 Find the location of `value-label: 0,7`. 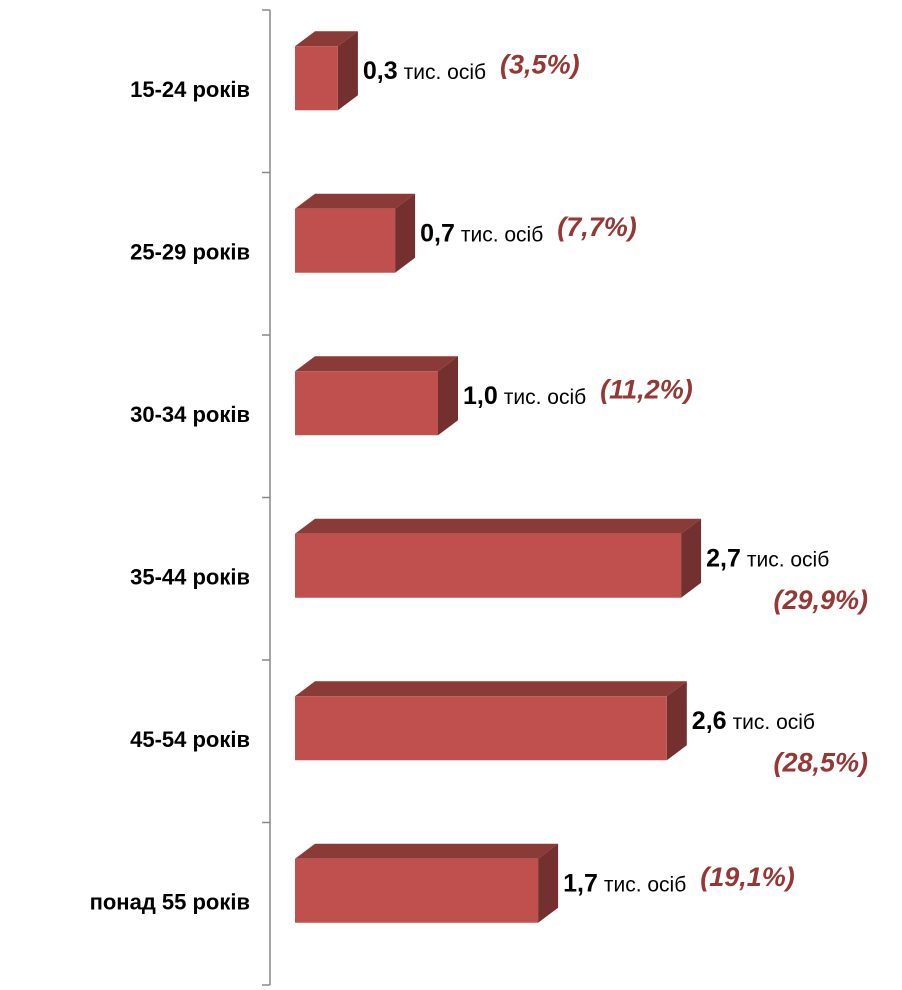

value-label: 0,7 is located at coordinates (437, 233).